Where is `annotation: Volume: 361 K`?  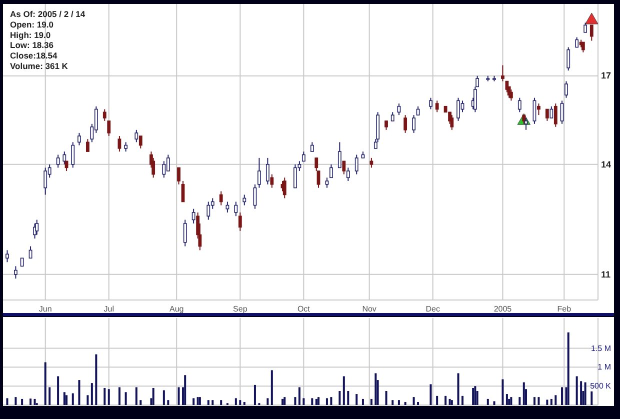 annotation: Volume: 361 K is located at coordinates (39, 66).